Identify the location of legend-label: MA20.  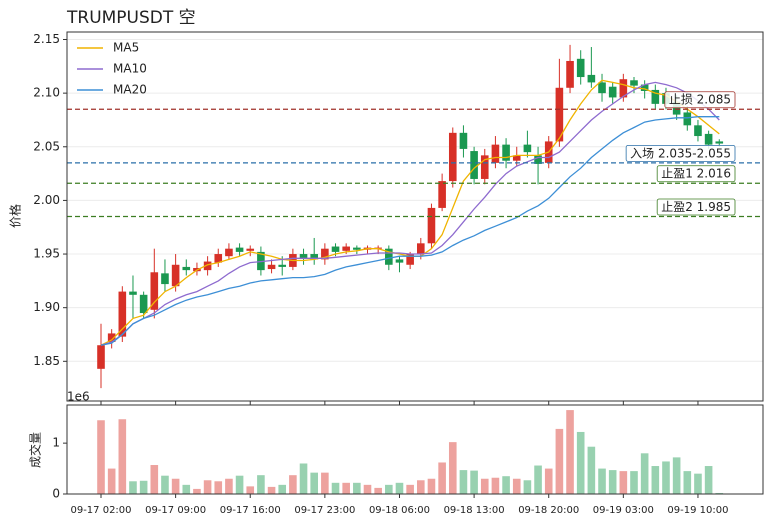
(130, 90).